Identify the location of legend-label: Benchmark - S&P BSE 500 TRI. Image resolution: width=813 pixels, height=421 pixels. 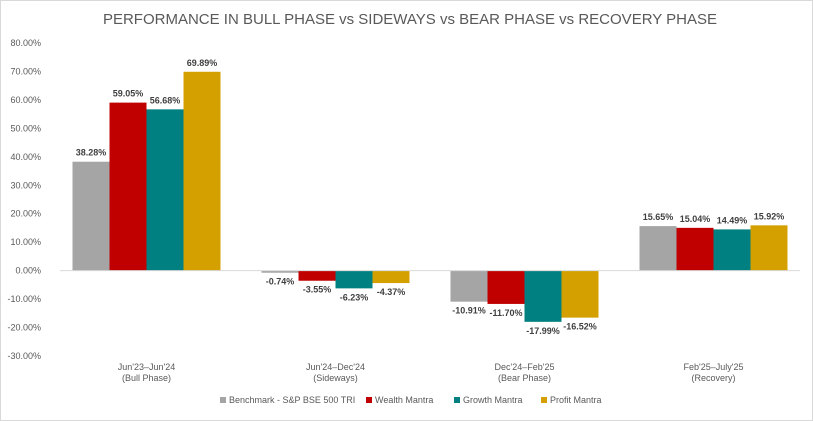
(292, 400).